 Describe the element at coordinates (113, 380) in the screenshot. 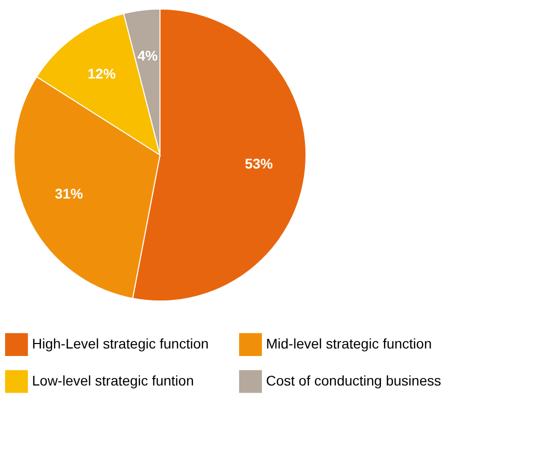

I see `legend-label: Low-level strategic funtion` at that location.